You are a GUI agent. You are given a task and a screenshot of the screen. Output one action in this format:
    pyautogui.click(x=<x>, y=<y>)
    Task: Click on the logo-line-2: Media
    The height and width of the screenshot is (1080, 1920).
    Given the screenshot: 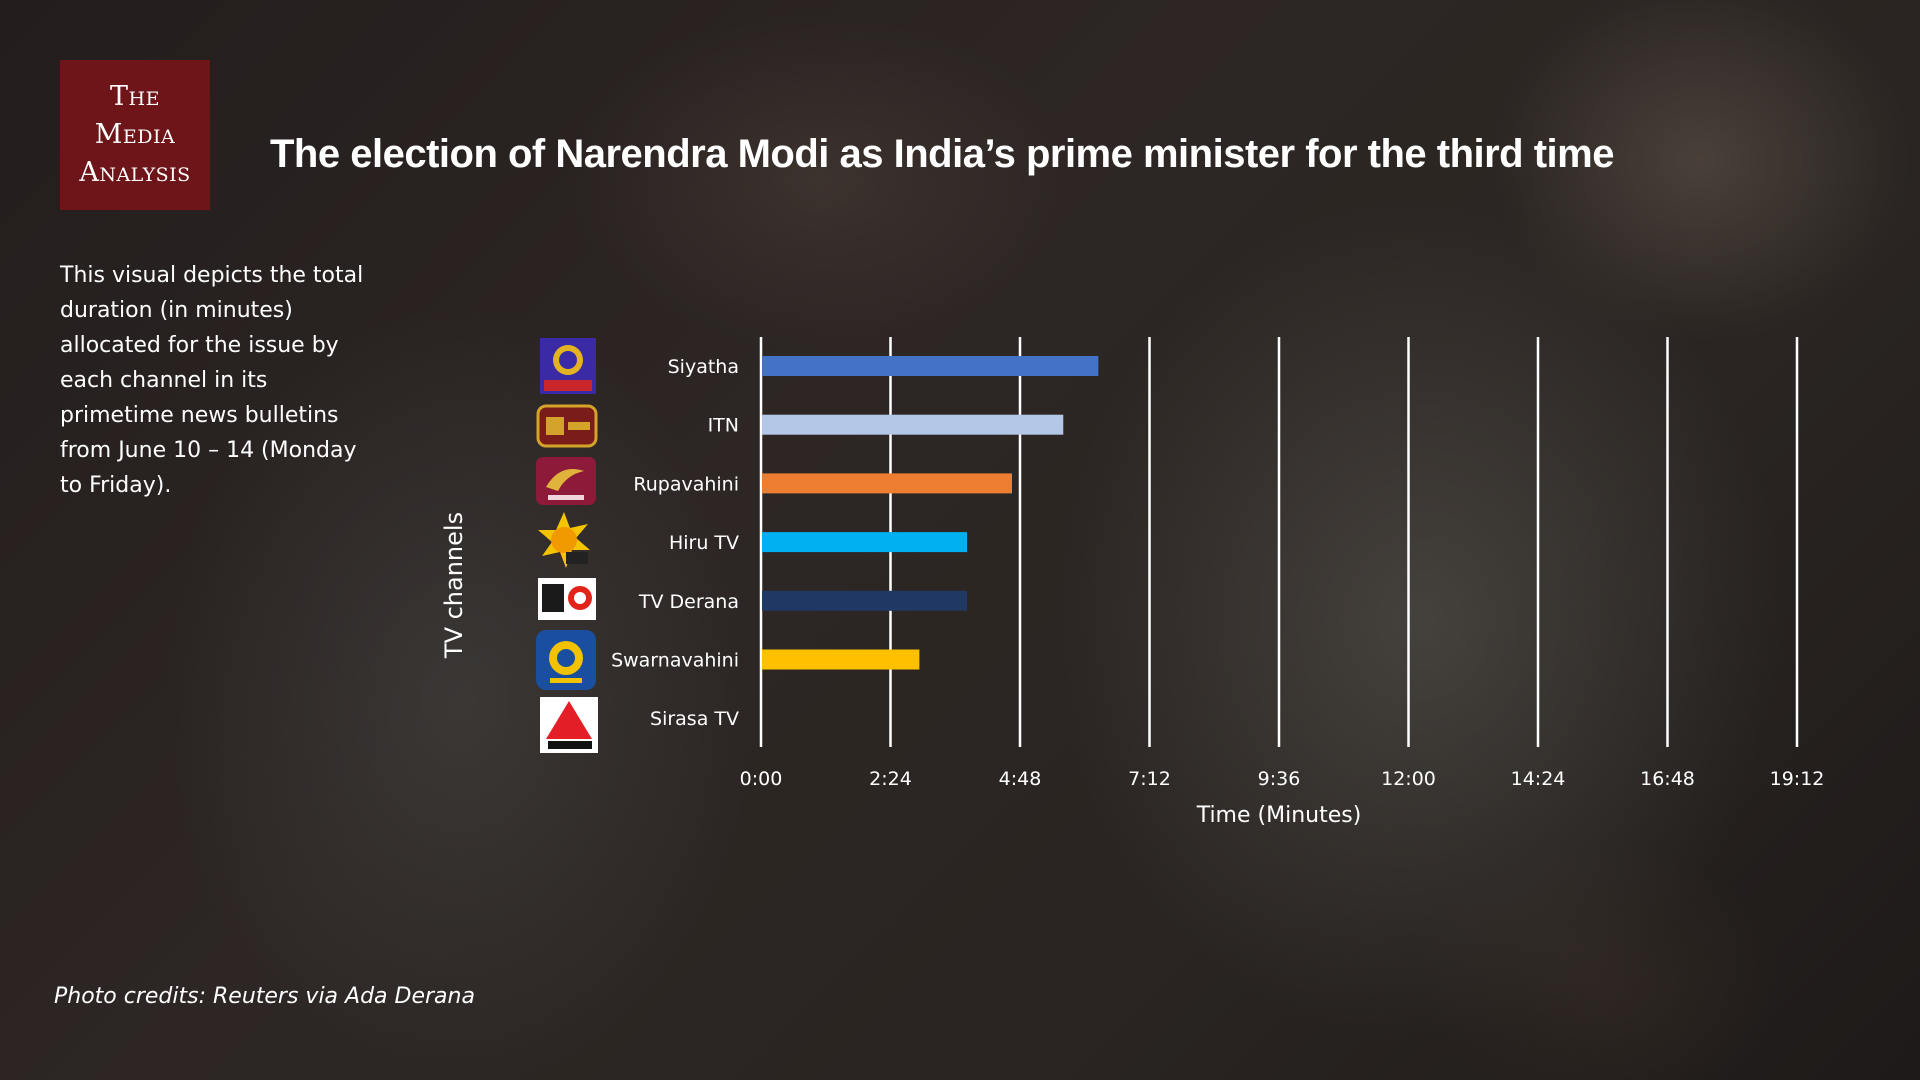 What is the action you would take?
    pyautogui.click(x=135, y=134)
    